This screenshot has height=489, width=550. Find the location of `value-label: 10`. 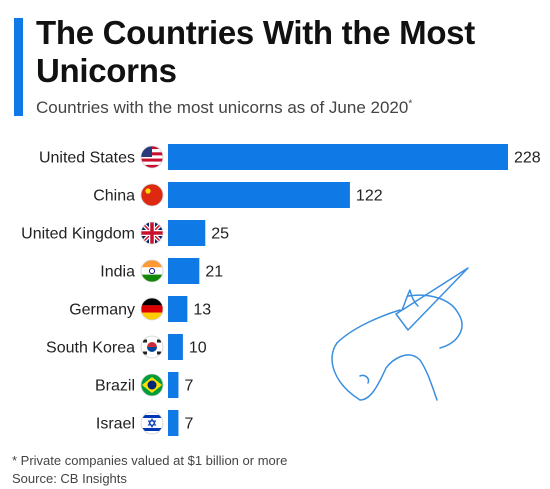

value-label: 10 is located at coordinates (198, 348).